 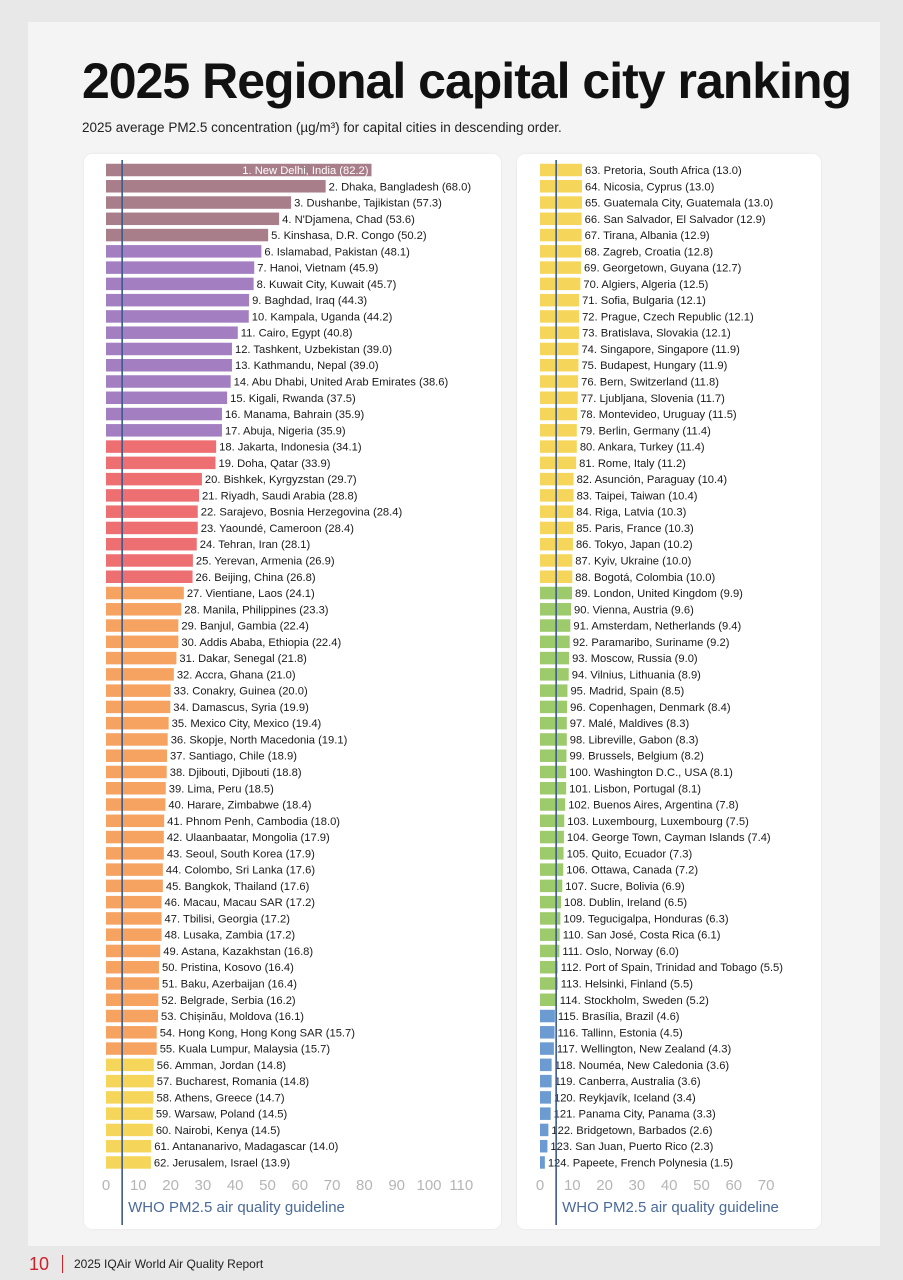 What do you see at coordinates (669, 838) in the screenshot?
I see `bar-label-104: 104. George Town, Cayman Islands (7.4)` at bounding box center [669, 838].